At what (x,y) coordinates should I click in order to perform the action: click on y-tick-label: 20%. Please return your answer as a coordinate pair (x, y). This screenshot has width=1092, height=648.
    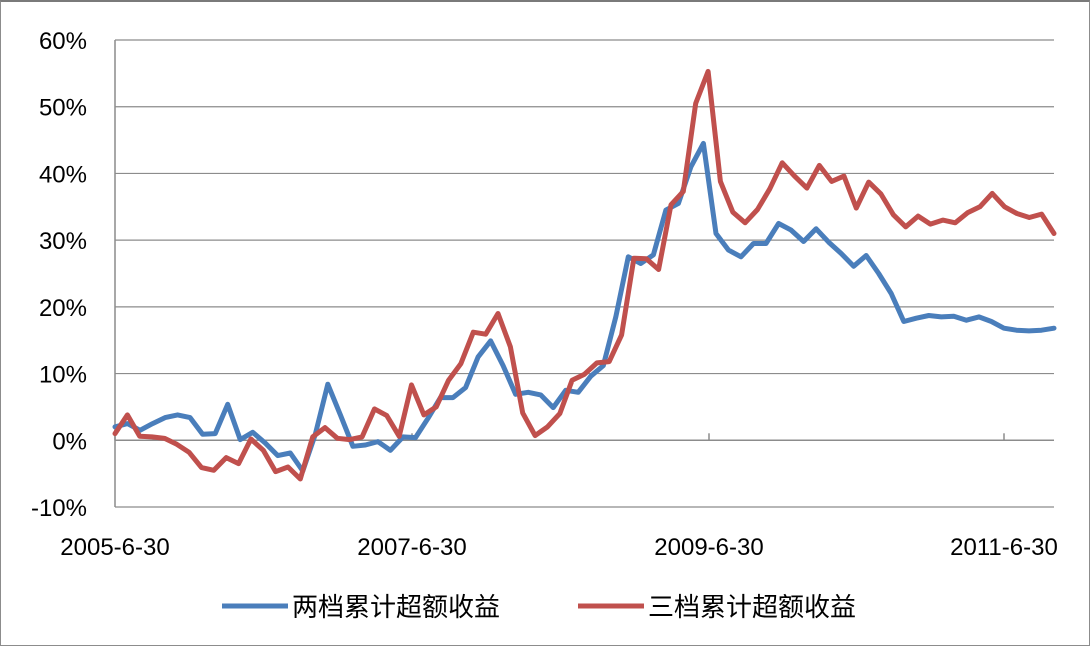
    Looking at the image, I should click on (63, 308).